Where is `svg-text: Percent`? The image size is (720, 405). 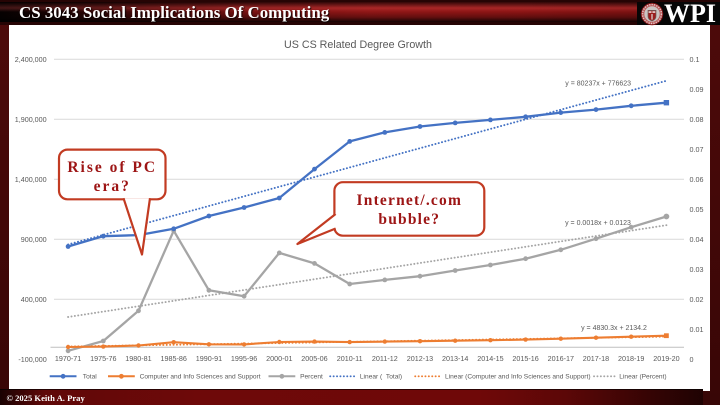
svg-text: Percent is located at coordinates (311, 377).